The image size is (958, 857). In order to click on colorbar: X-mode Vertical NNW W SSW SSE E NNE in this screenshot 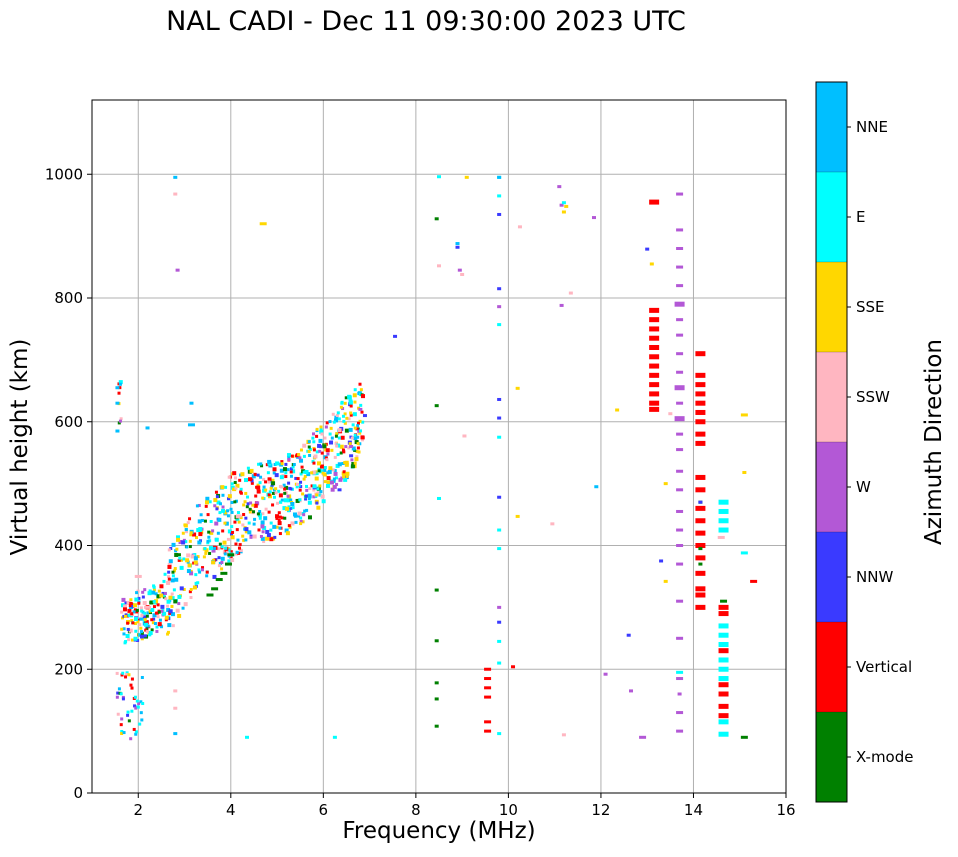, I will do `click(864, 442)`.